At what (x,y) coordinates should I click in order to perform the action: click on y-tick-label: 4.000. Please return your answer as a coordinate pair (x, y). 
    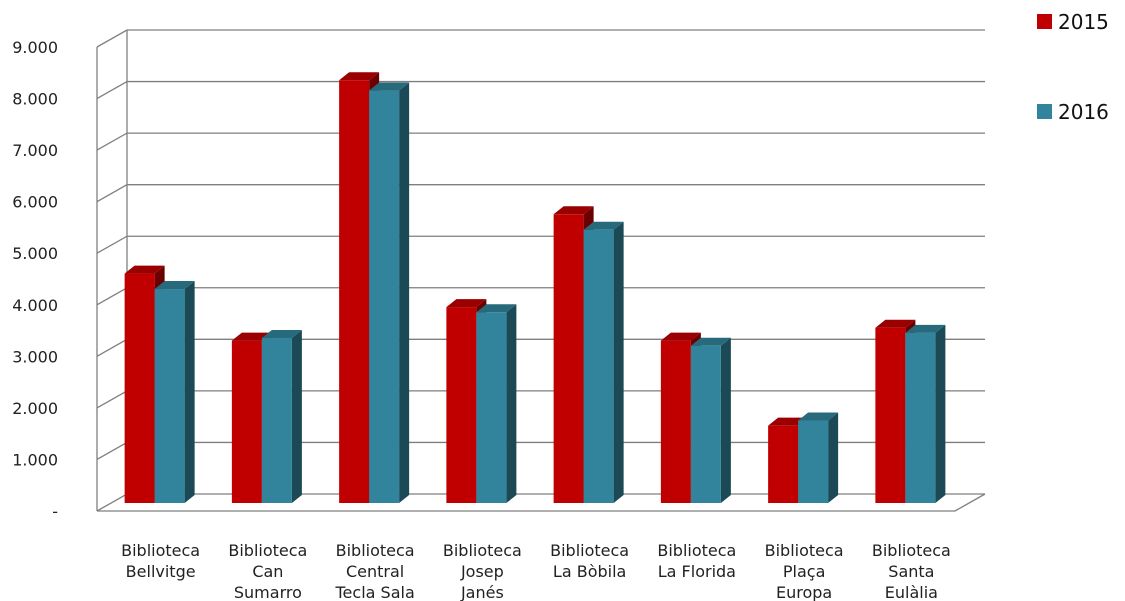
    Looking at the image, I should click on (35, 305).